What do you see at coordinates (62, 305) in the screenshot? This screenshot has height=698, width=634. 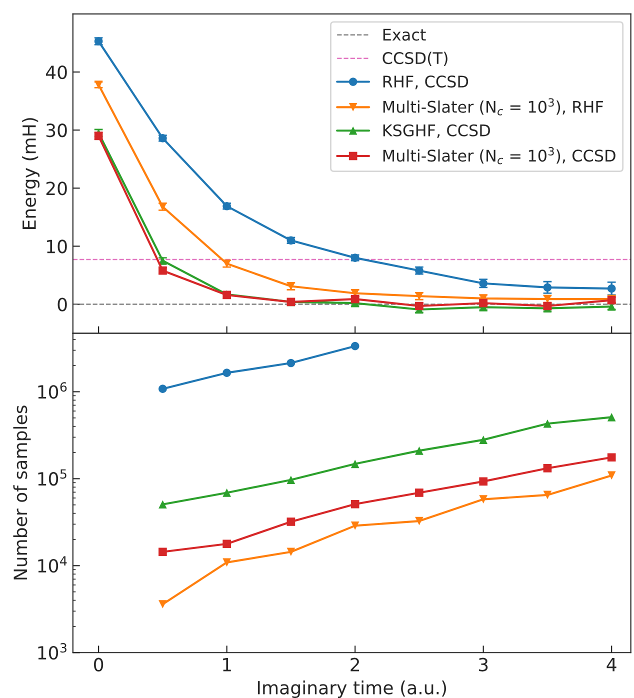 I see `y-tick-label: 0` at bounding box center [62, 305].